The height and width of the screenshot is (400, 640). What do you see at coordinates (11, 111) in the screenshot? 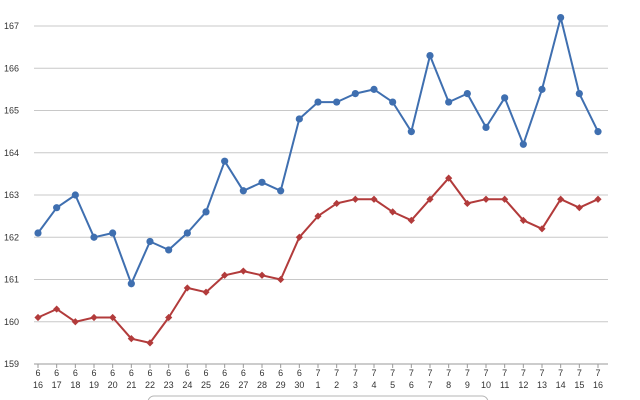
I see `y-tick-label: 165` at bounding box center [11, 111].